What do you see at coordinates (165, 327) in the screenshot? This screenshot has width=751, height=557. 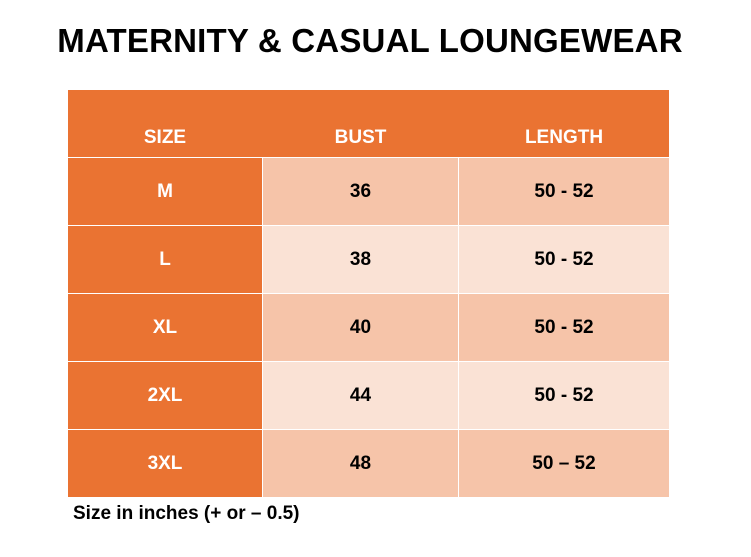 I see `size-cell: XL` at bounding box center [165, 327].